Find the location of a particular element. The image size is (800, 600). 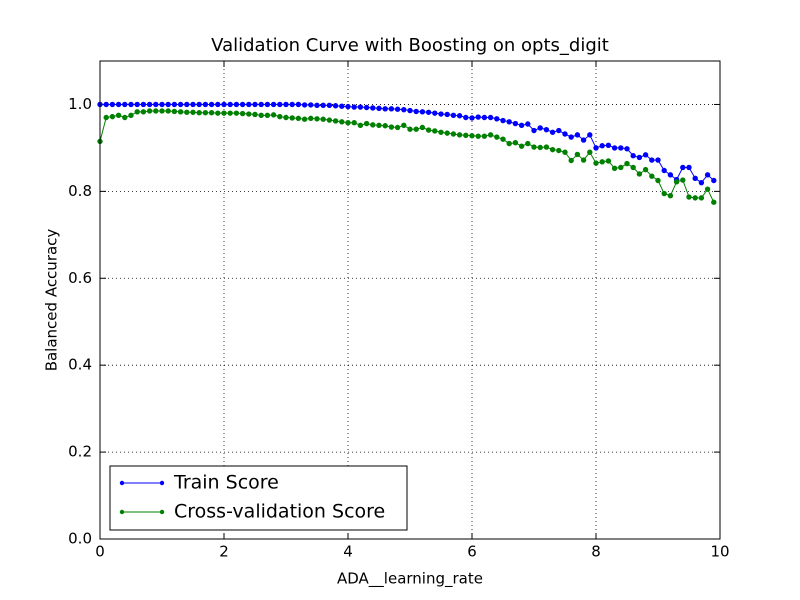

legend: Train Score Cross-validation Score is located at coordinates (258, 498).